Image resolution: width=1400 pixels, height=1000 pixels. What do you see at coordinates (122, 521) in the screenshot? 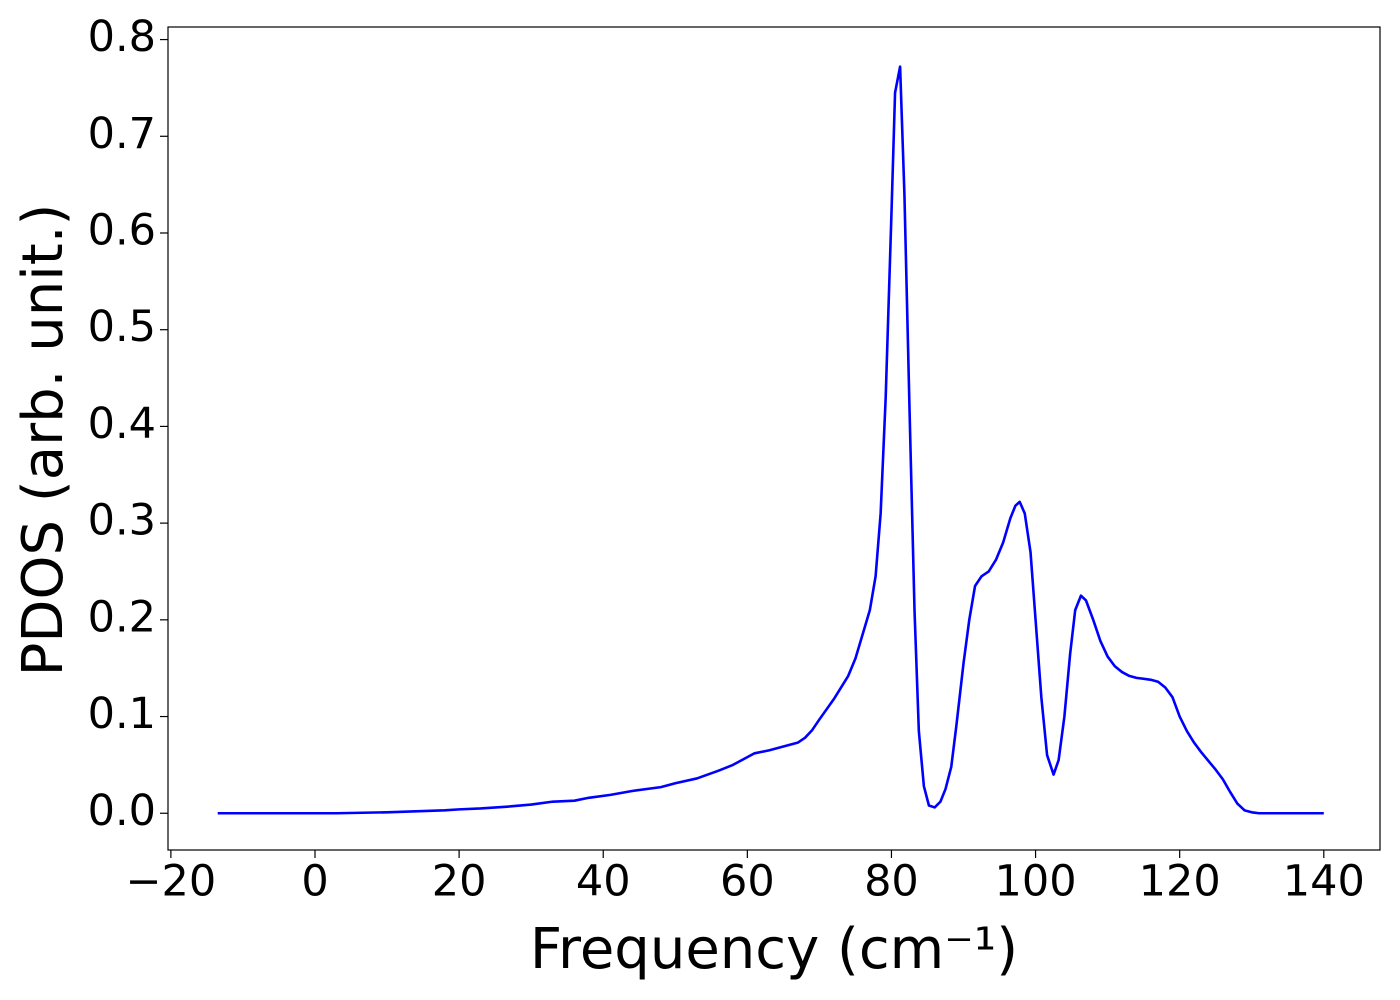
I see `y-tick-label: 0.3` at bounding box center [122, 521].